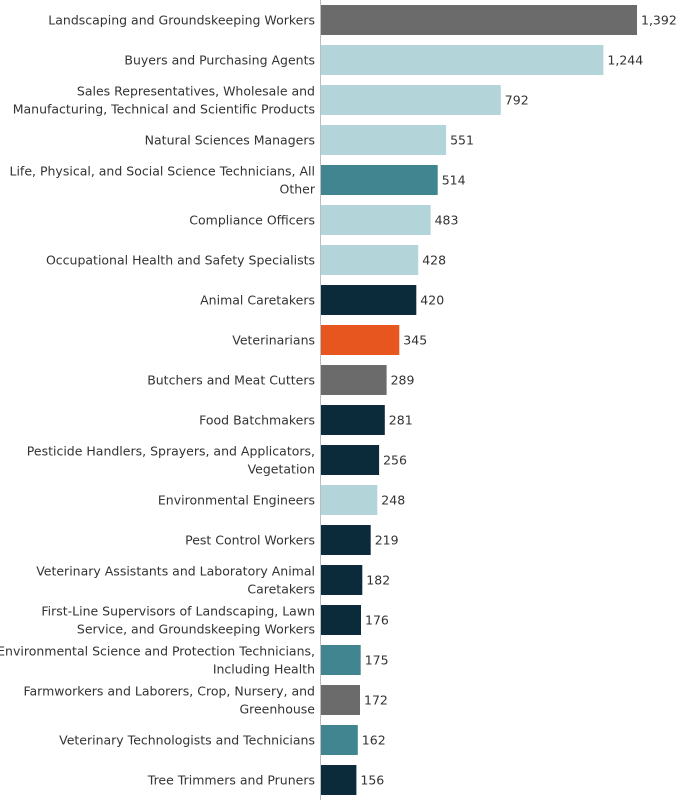  Describe the element at coordinates (250, 540) in the screenshot. I see `category-label: Pest Control Workers` at that location.